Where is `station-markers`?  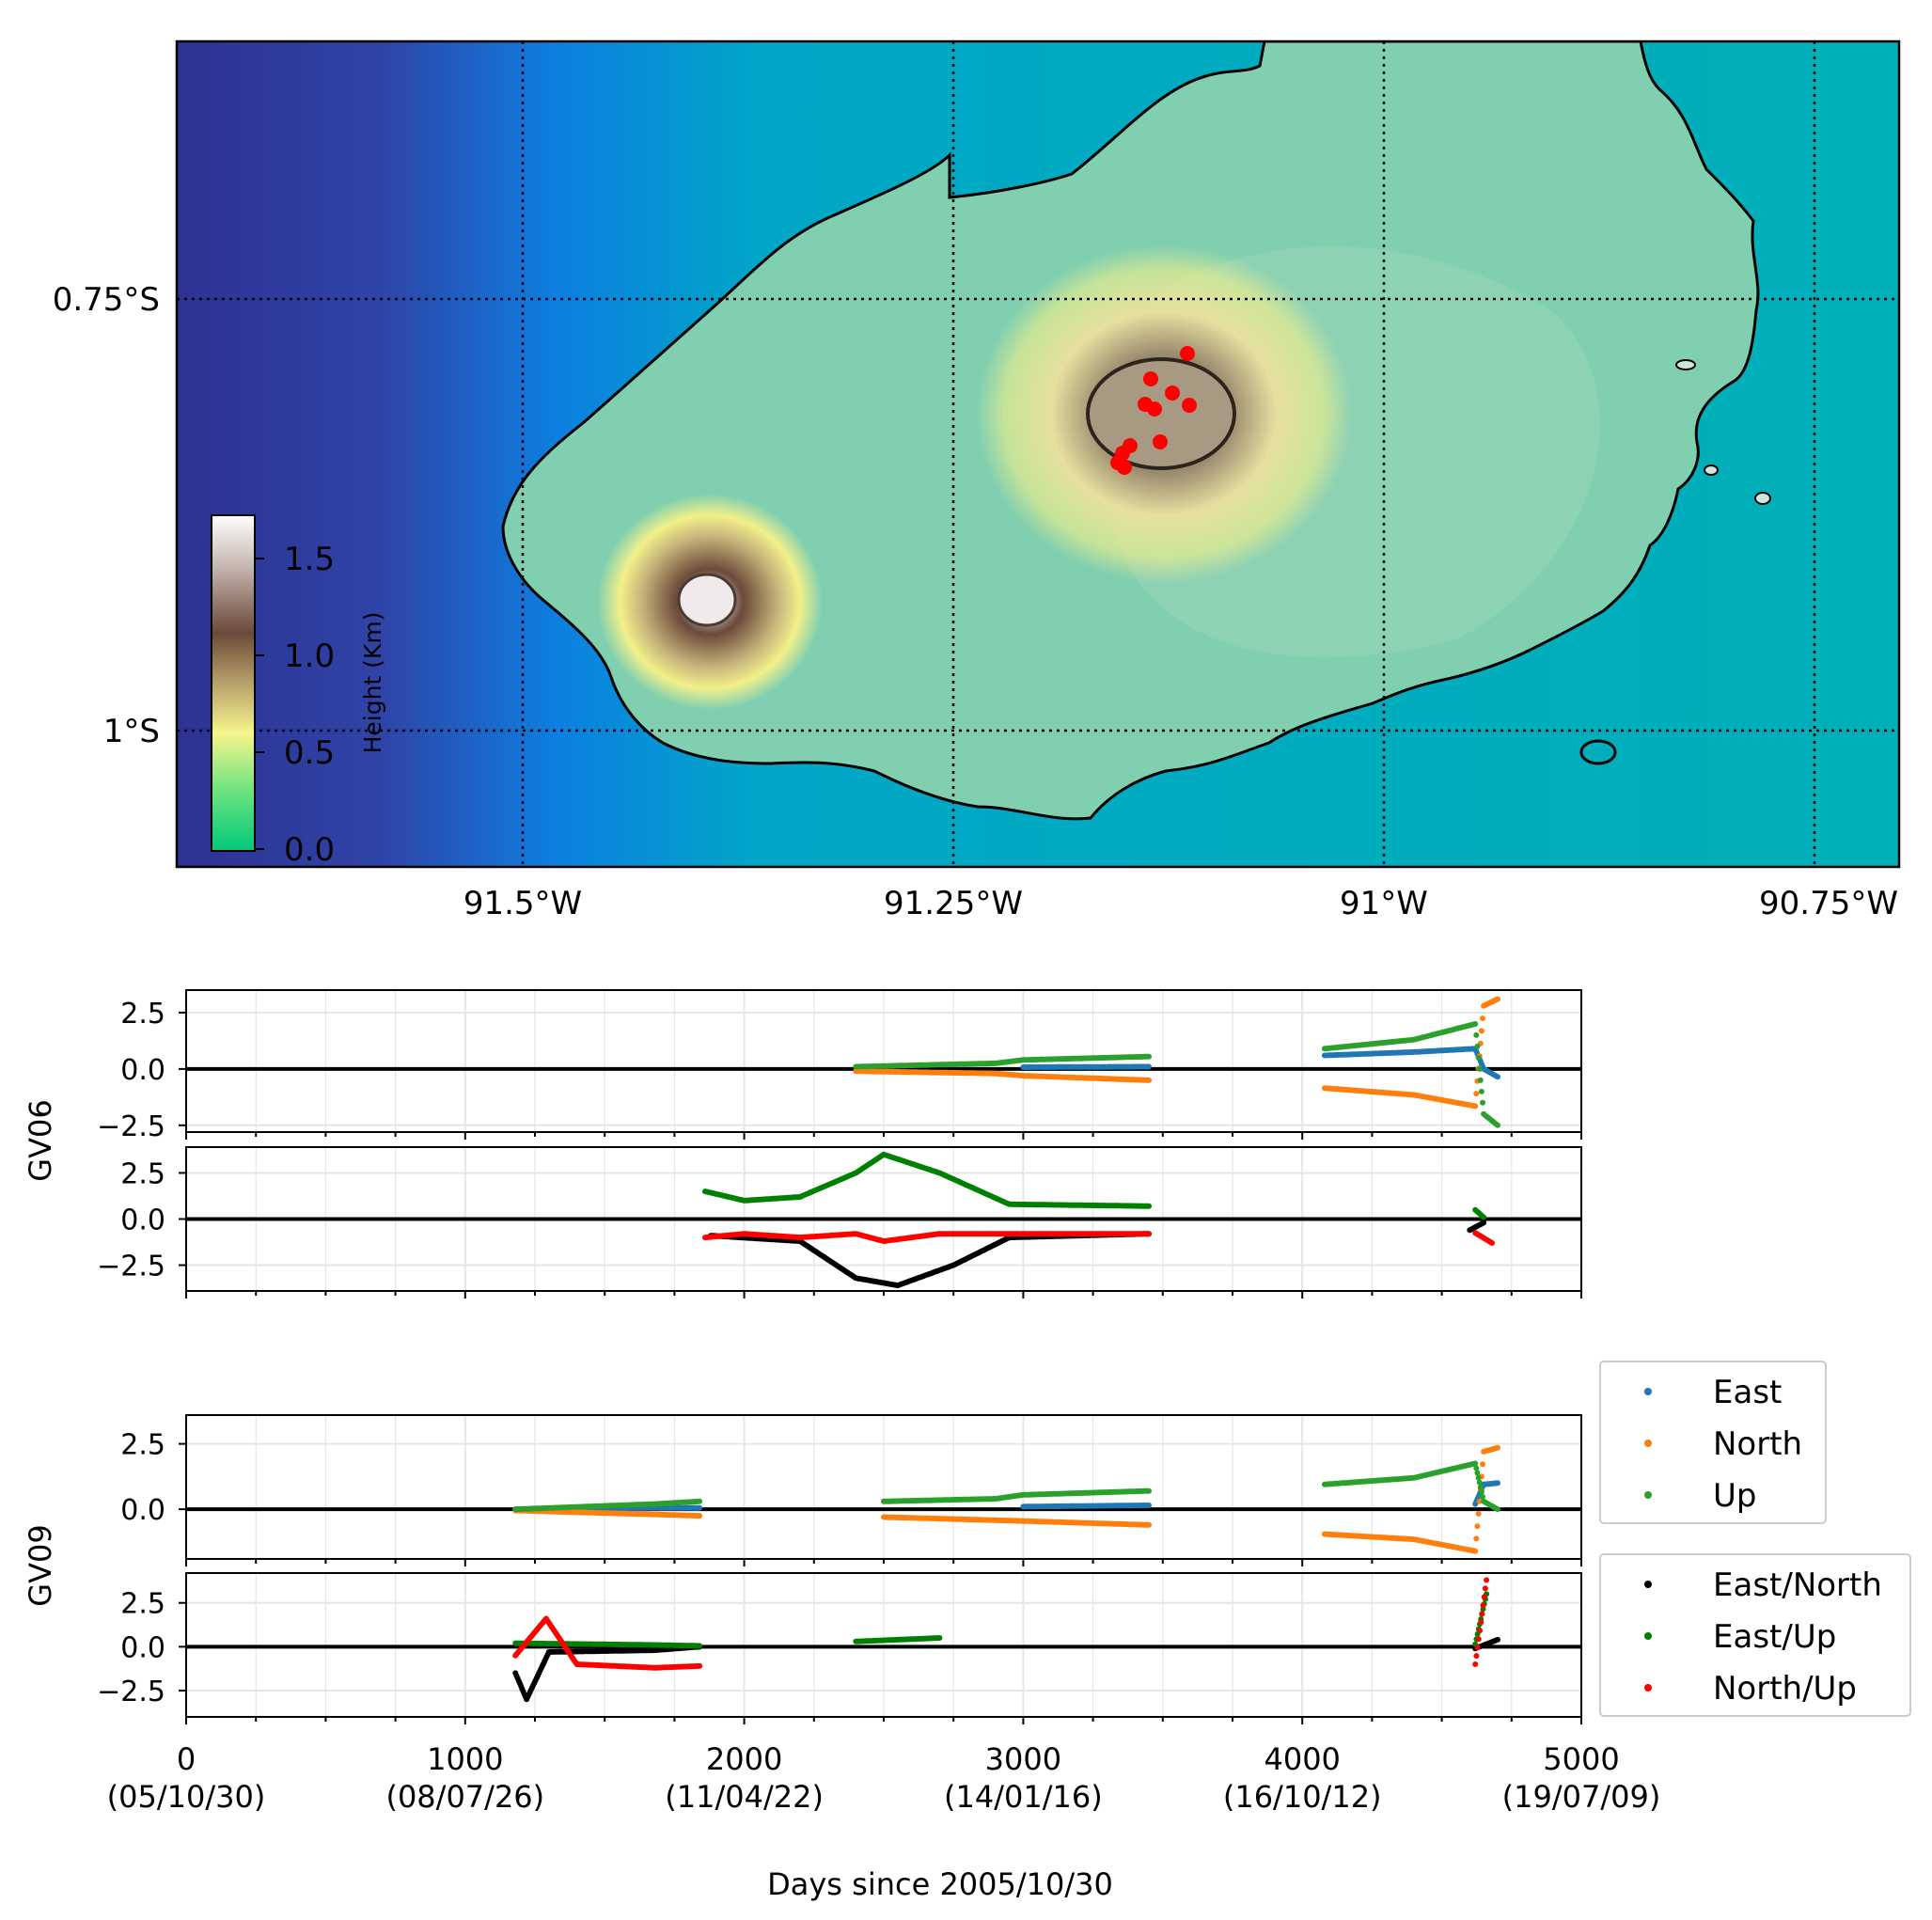
station-markers is located at coordinates (1153, 410).